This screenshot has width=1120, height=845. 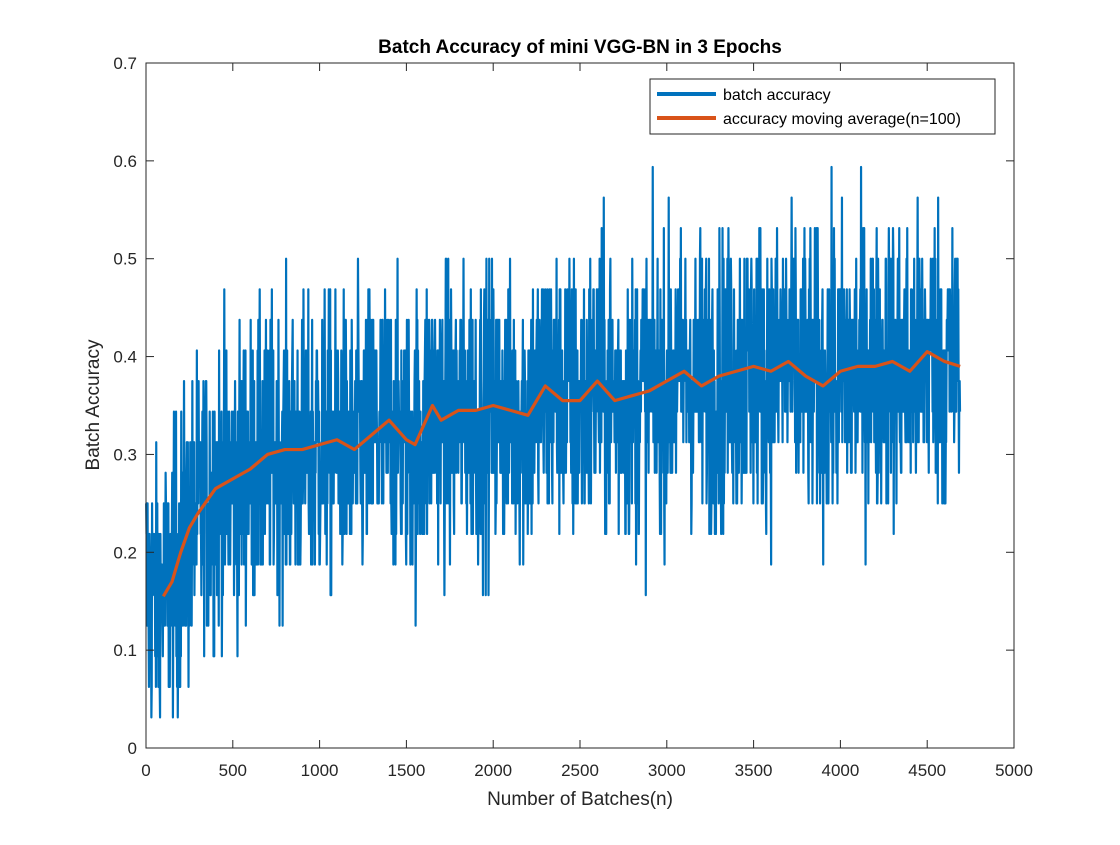 I want to click on y-tick-label: 0.7, so click(x=125, y=63).